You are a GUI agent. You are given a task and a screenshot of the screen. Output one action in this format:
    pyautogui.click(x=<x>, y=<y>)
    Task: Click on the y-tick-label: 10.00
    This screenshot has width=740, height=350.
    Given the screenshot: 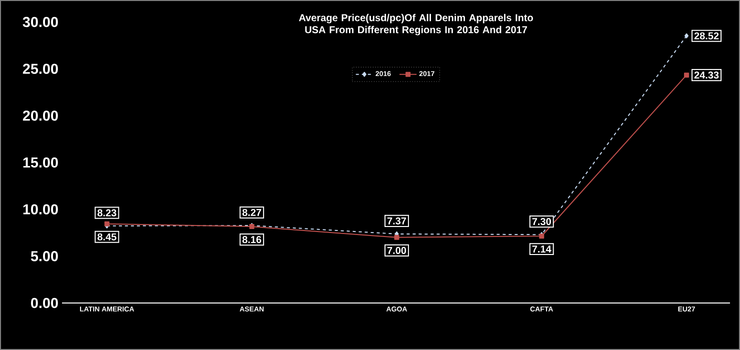 What is the action you would take?
    pyautogui.click(x=40, y=209)
    